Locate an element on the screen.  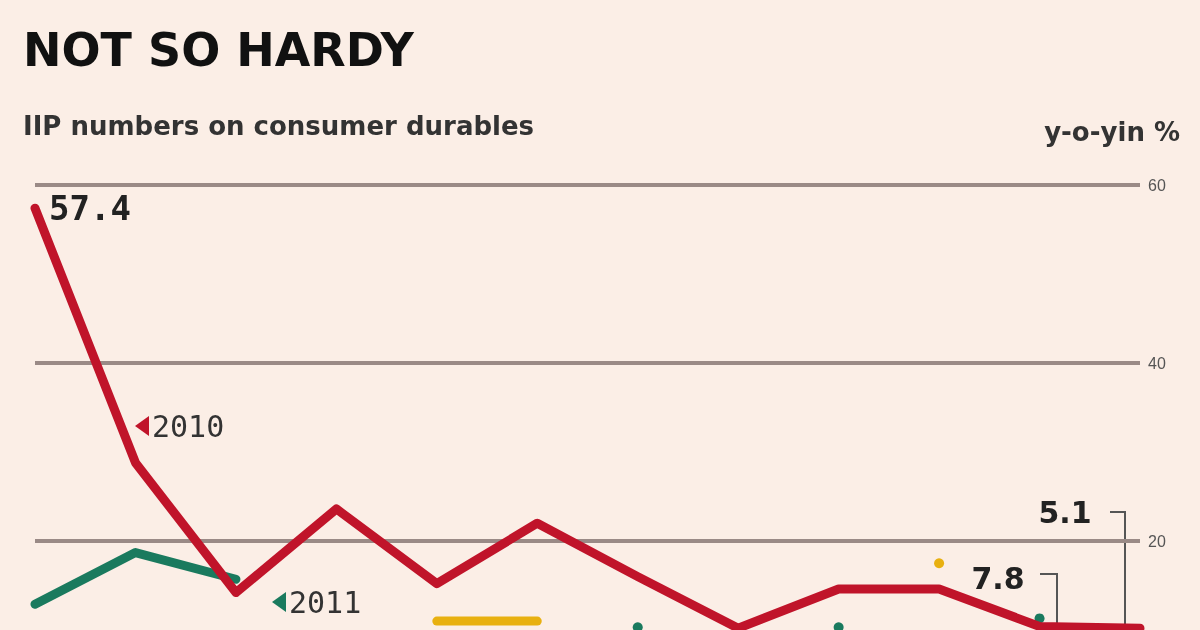
annotation: 5.1 is located at coordinates (1065, 512).